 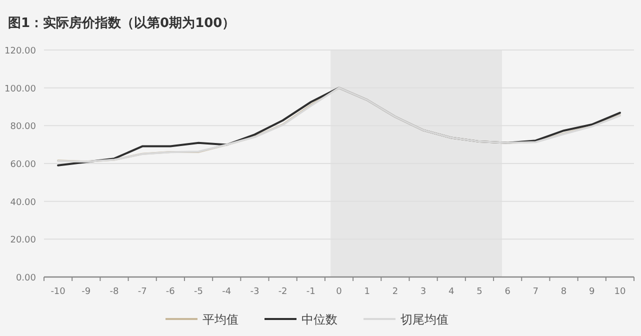 What do you see at coordinates (451, 292) in the screenshot?
I see `x-tick-label: 4` at bounding box center [451, 292].